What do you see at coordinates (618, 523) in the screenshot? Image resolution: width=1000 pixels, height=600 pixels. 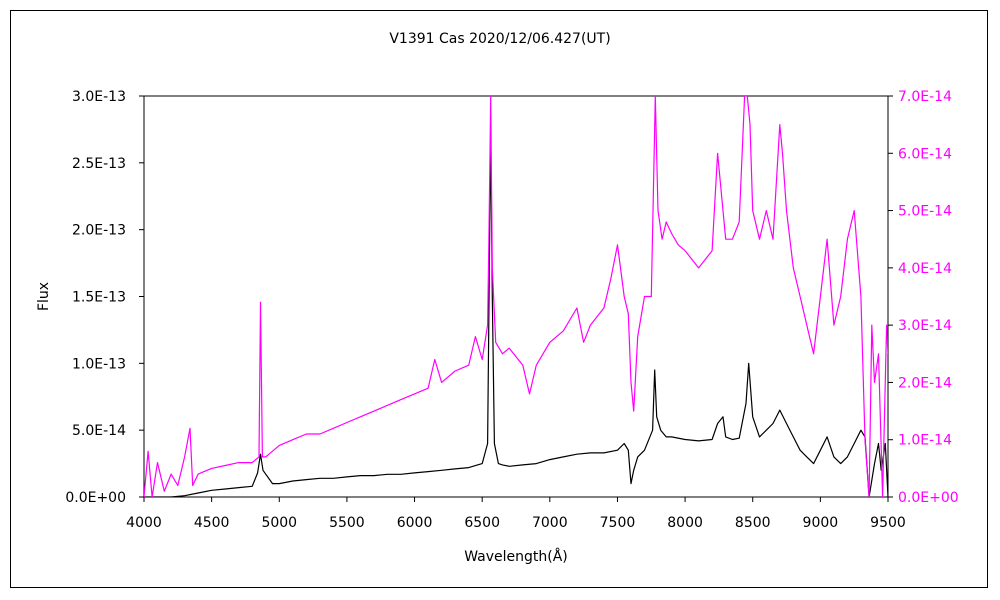 I see `x-tick-label: 7500` at bounding box center [618, 523].